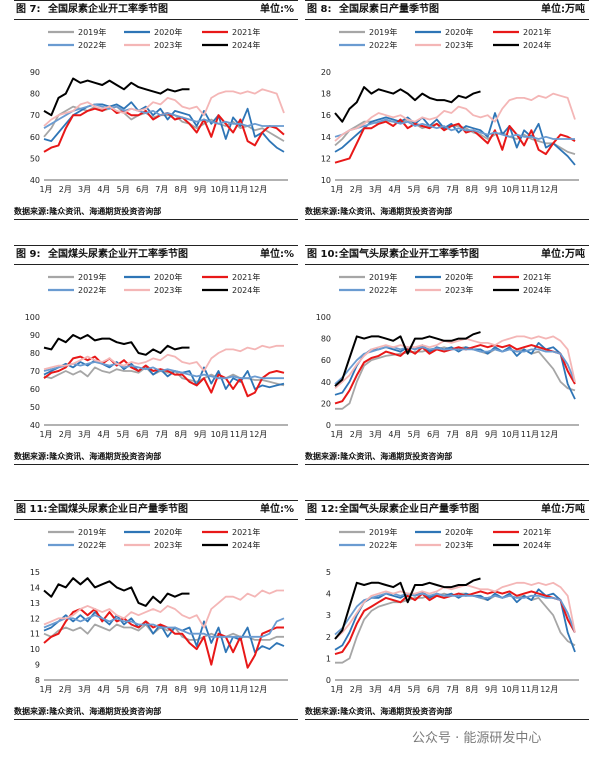  Describe the element at coordinates (409, 509) in the screenshot. I see `chart-title: 全国气头尿素企业日产量季节图` at that location.